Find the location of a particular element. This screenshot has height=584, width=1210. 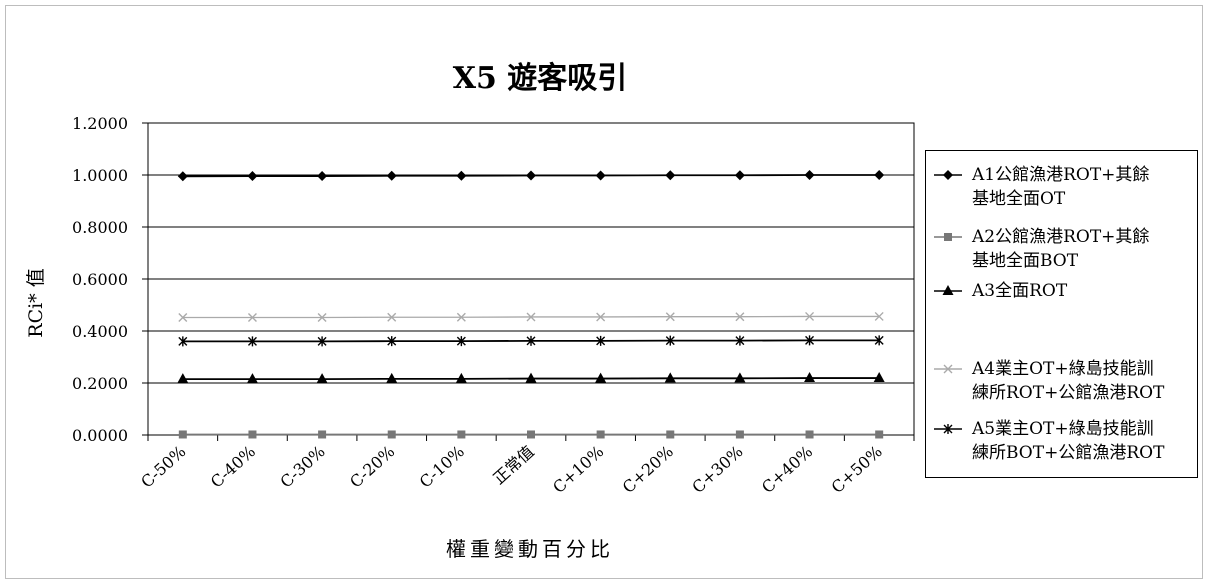

legend-label-line1: A1公館漁港ROT+其餘 is located at coordinates (1061, 175).